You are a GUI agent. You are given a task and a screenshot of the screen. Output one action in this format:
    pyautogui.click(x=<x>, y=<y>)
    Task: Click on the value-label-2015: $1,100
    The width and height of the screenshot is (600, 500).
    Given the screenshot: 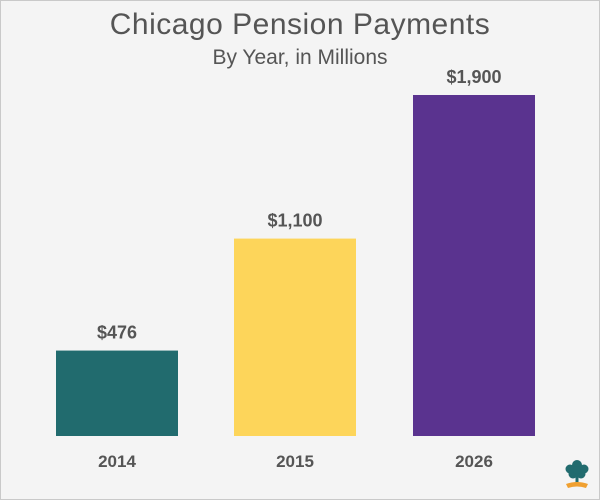 What is the action you would take?
    pyautogui.click(x=294, y=221)
    